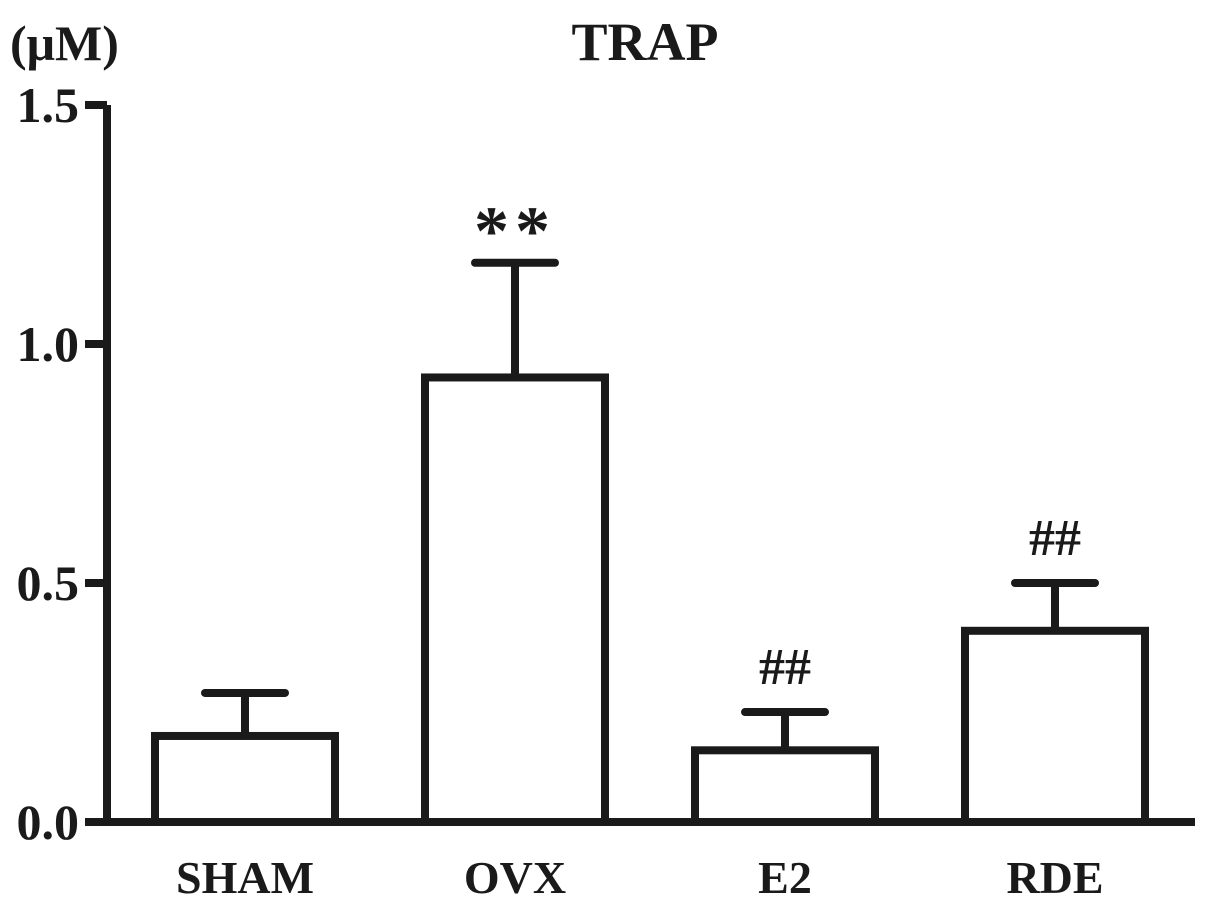 This screenshot has height=907, width=1205. I want to click on bar-ovx, so click(515, 599).